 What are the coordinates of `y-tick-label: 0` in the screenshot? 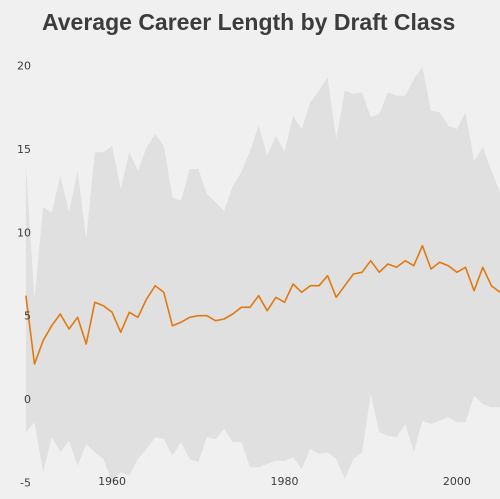 It's located at (27, 399).